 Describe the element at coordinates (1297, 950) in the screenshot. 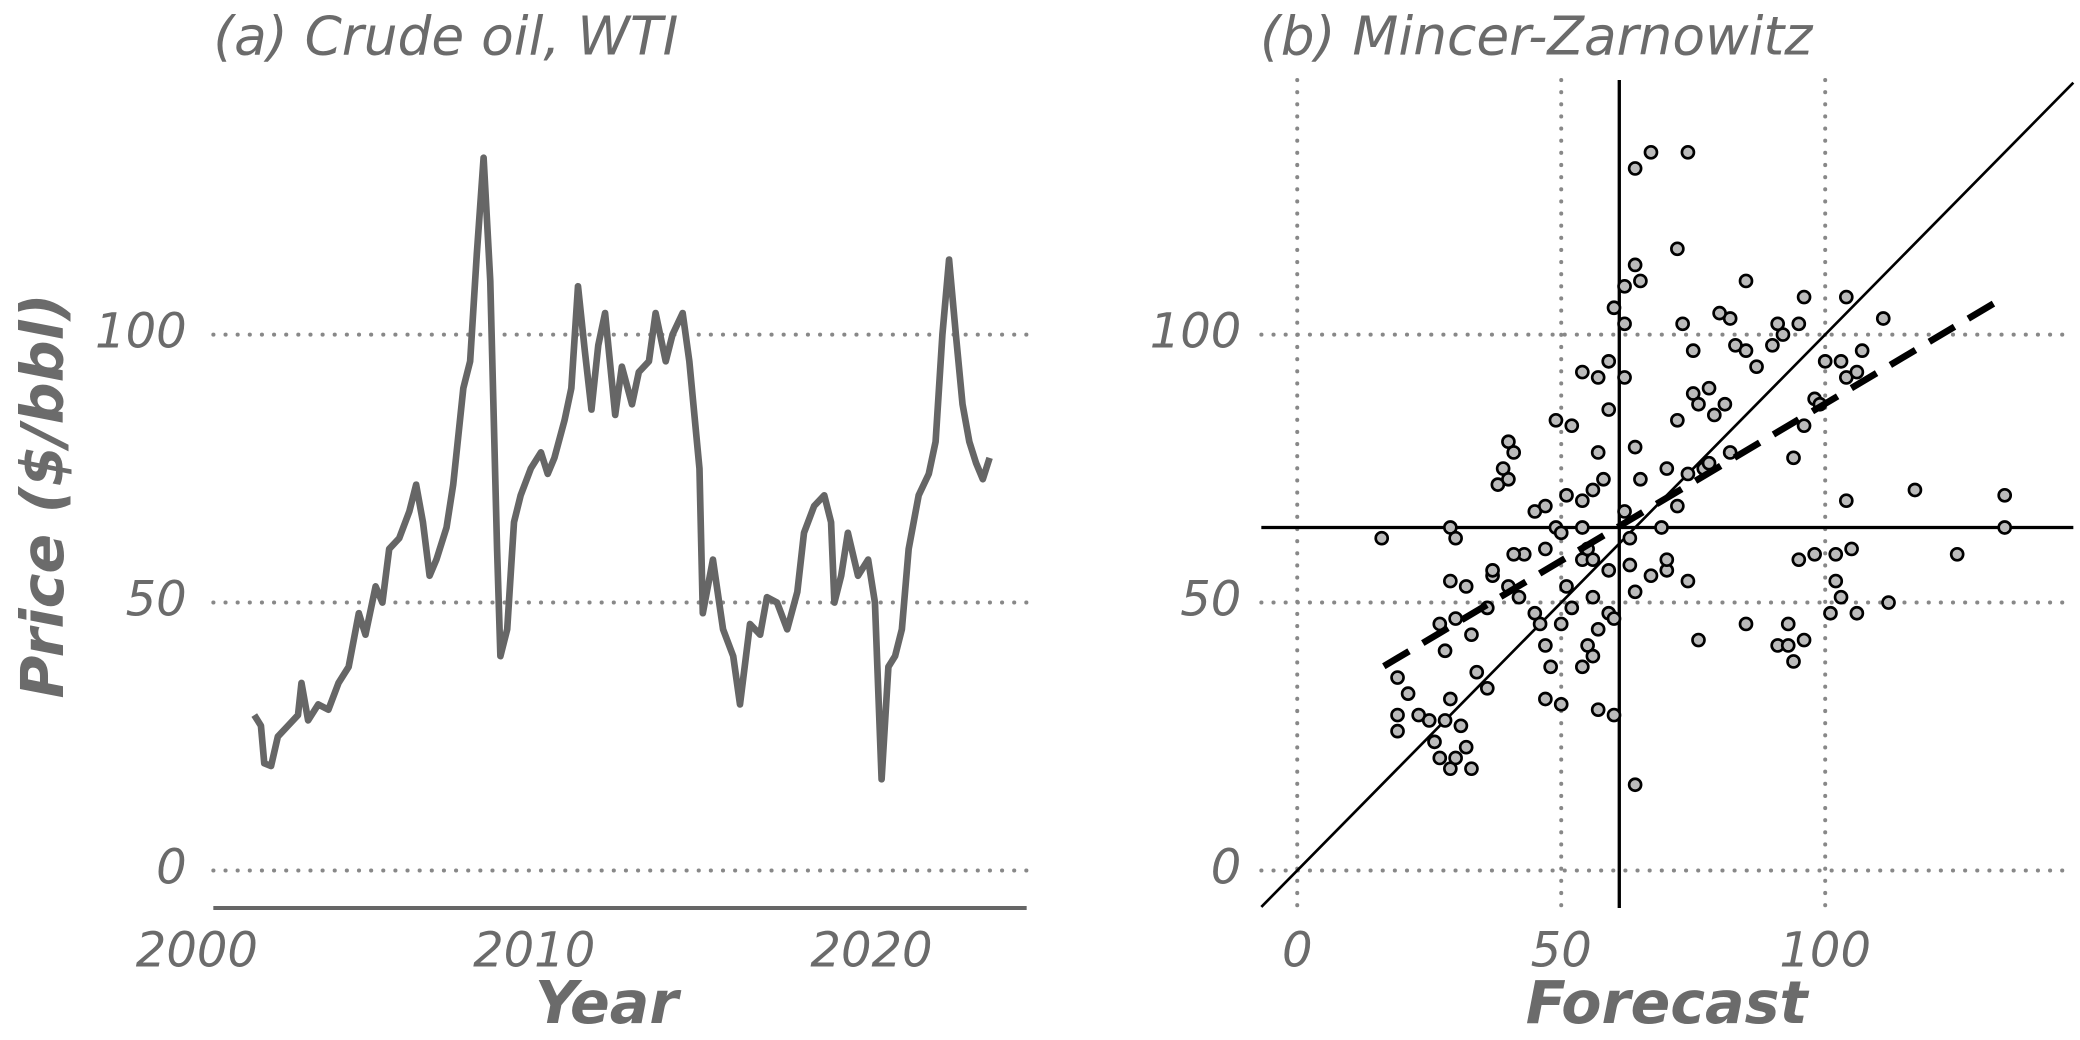

I see `x-tick-label: 0` at that location.